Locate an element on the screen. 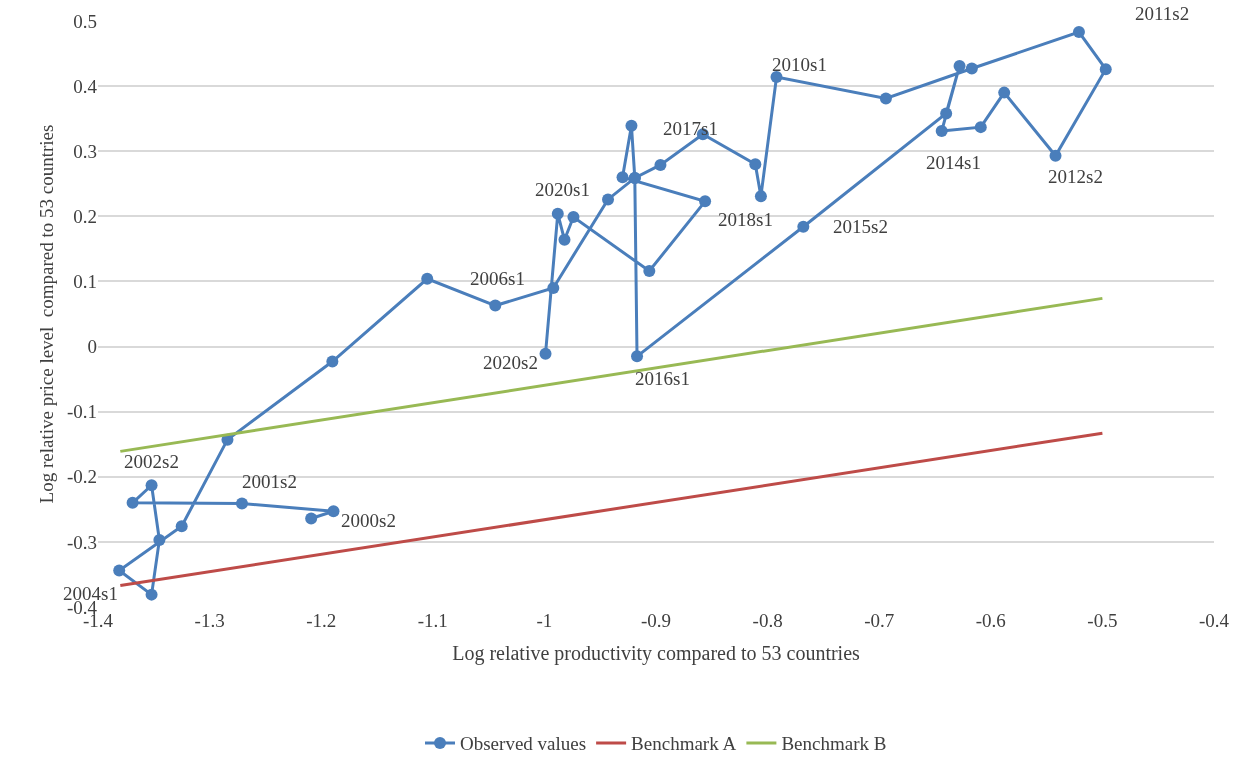 Image resolution: width=1250 pixels, height=774 pixels. legend-label: Benchmark B is located at coordinates (834, 744).